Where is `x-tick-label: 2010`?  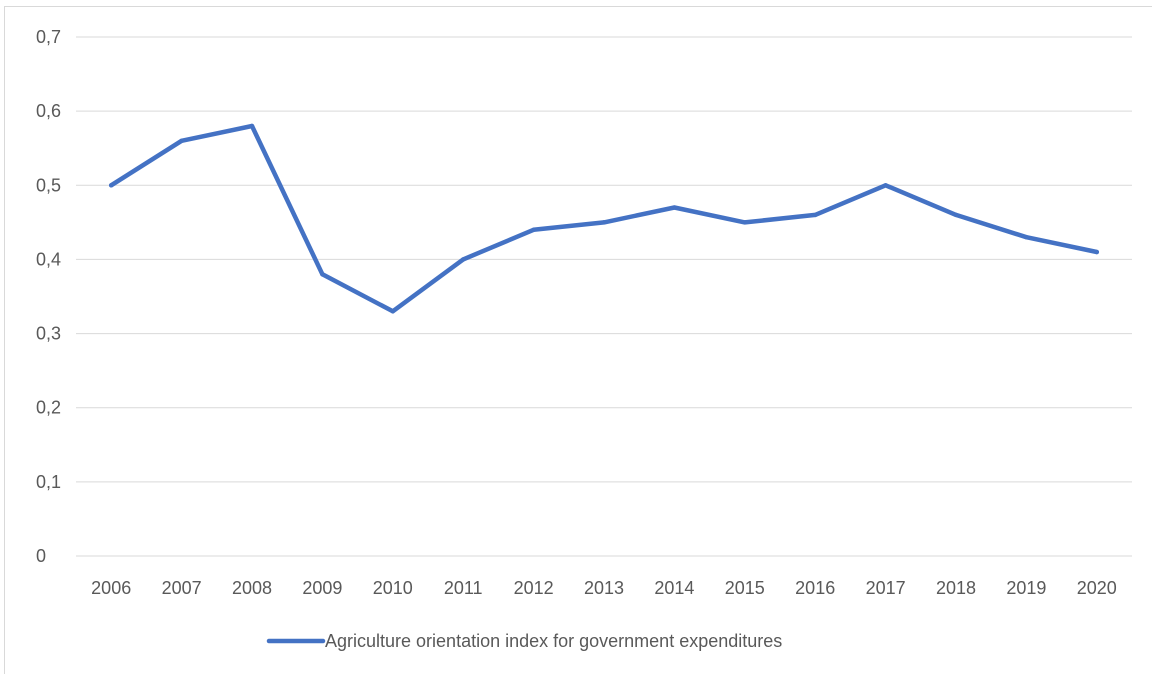 x-tick-label: 2010 is located at coordinates (393, 588).